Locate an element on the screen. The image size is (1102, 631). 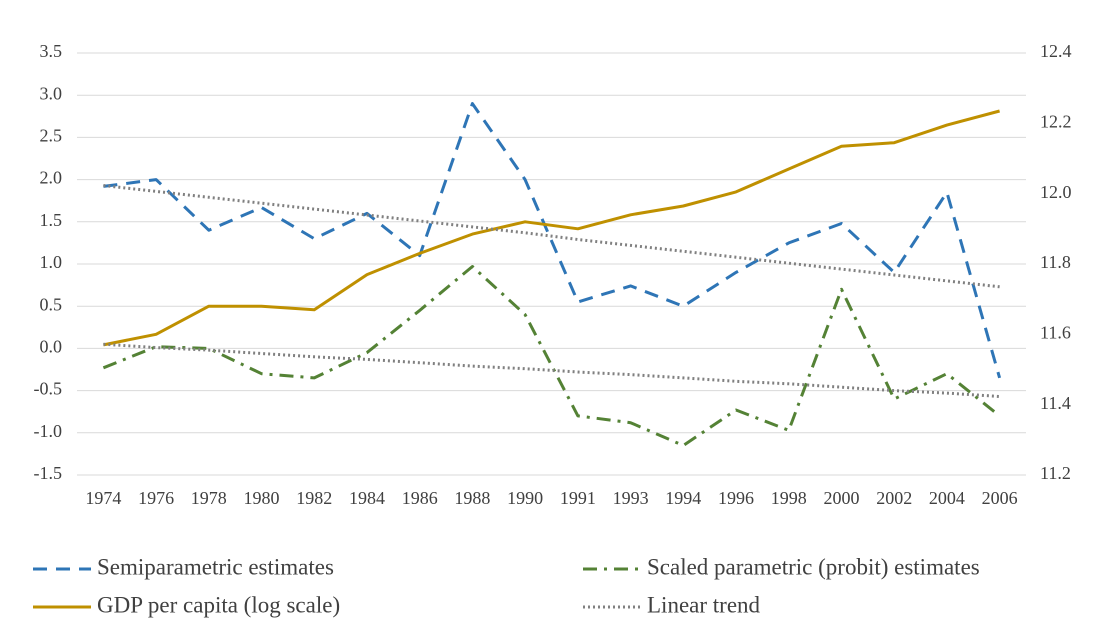
legend-label: Linear trend is located at coordinates (704, 604).